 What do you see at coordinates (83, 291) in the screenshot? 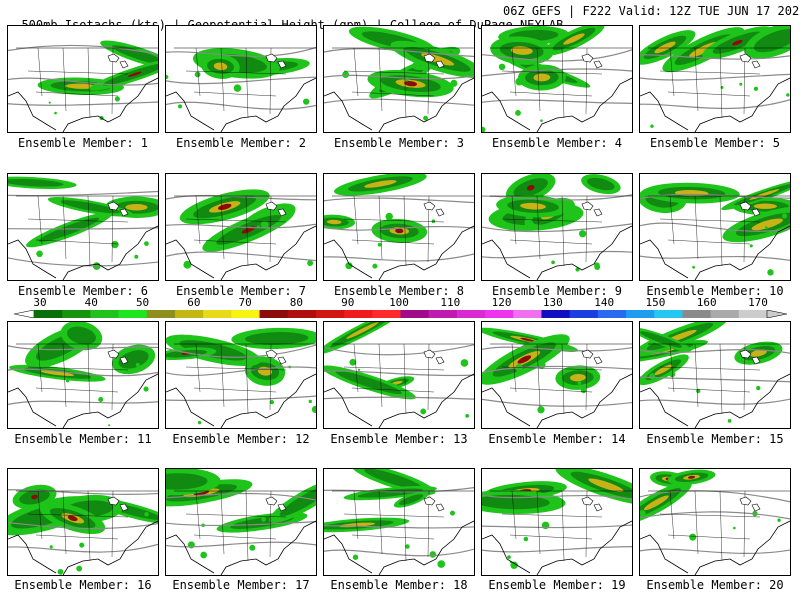
I see `ensemble-member-label: Ensemble Member: 6` at bounding box center [83, 291].